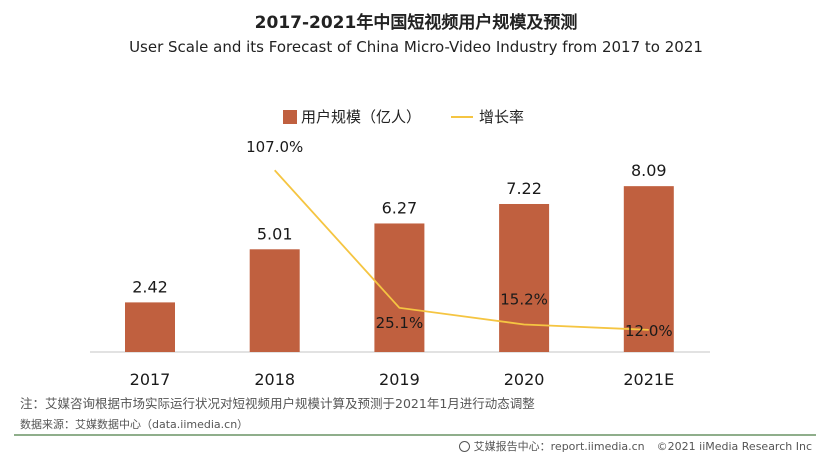  What do you see at coordinates (361, 117) in the screenshot?
I see `legend-label-bar: 用户规模（亿人）` at bounding box center [361, 117].